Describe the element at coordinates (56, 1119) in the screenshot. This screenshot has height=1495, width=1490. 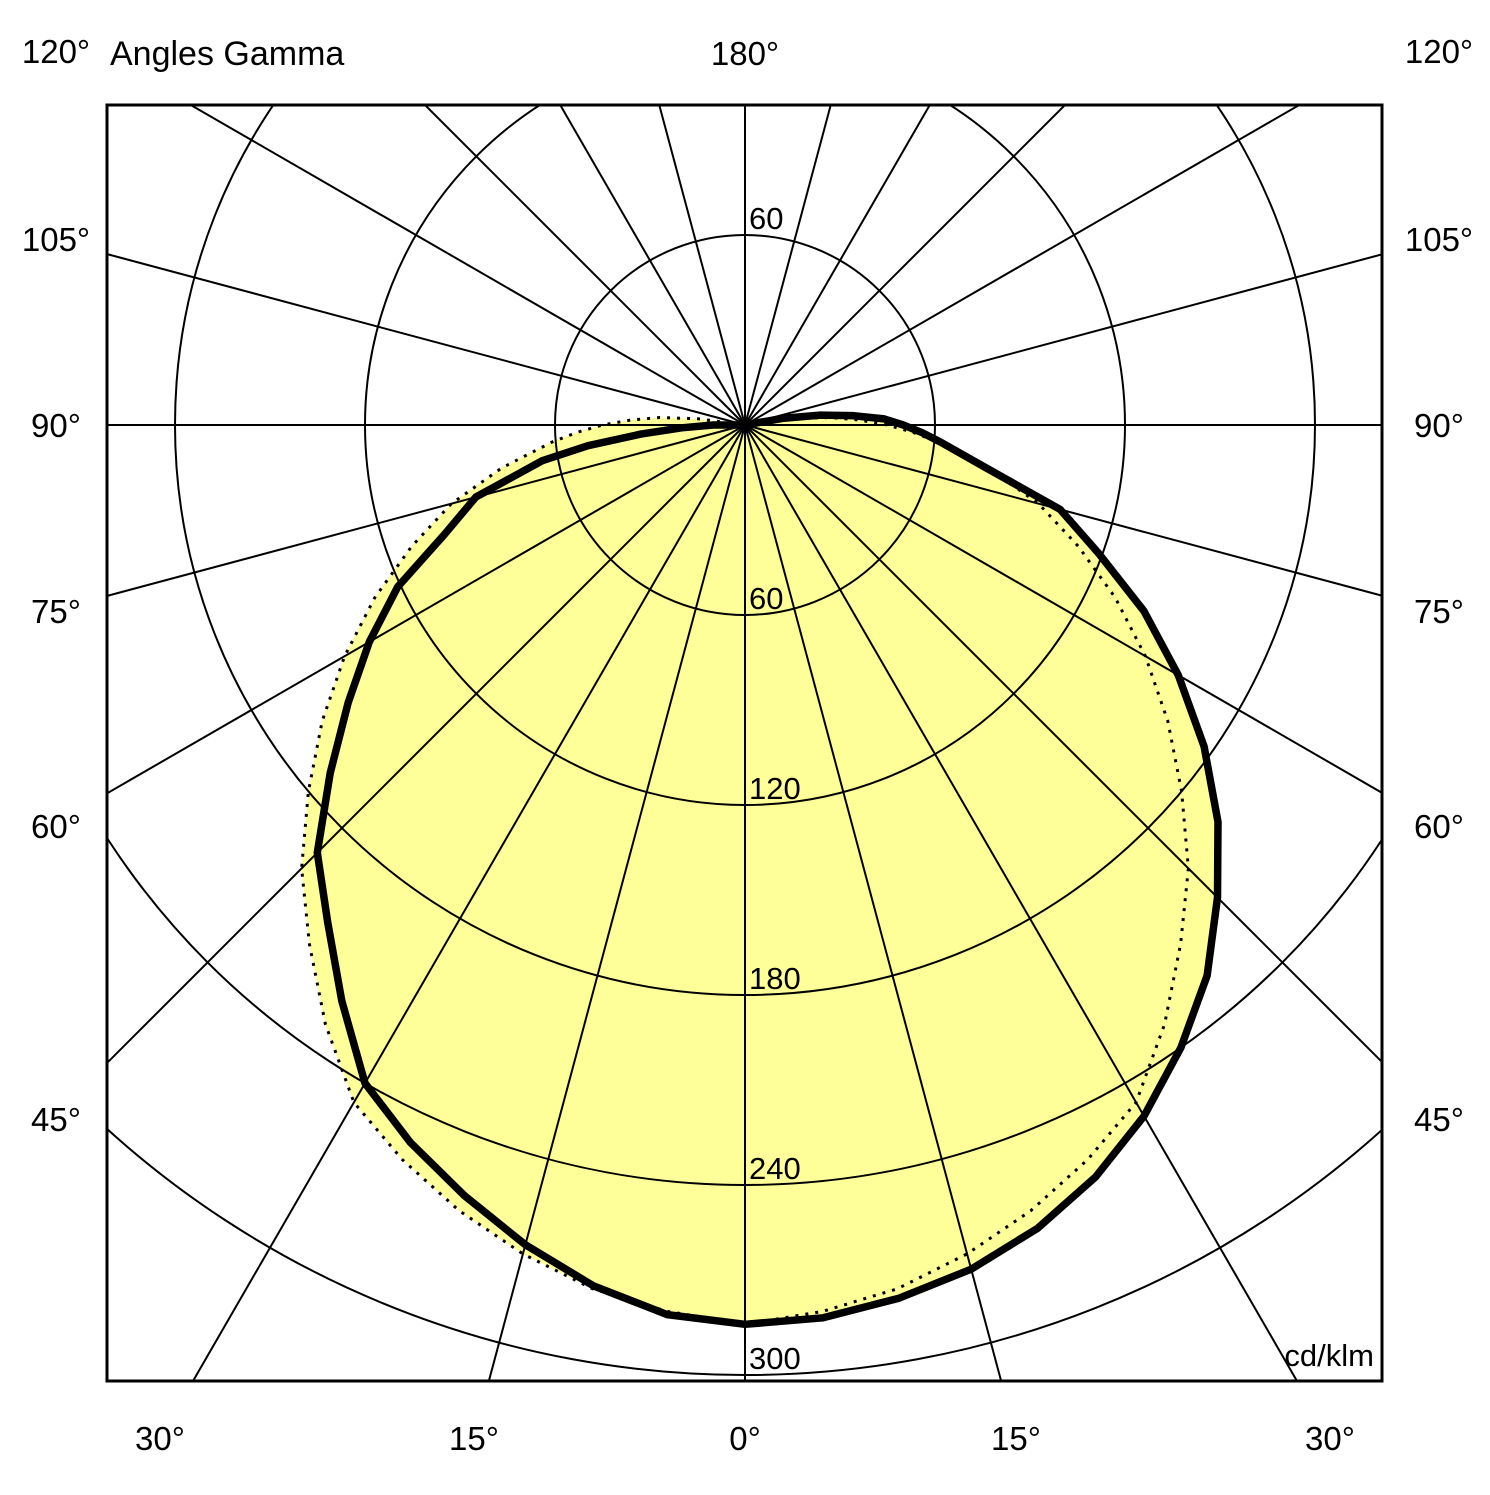
I see `gamma-angle-label-left: 45°` at that location.